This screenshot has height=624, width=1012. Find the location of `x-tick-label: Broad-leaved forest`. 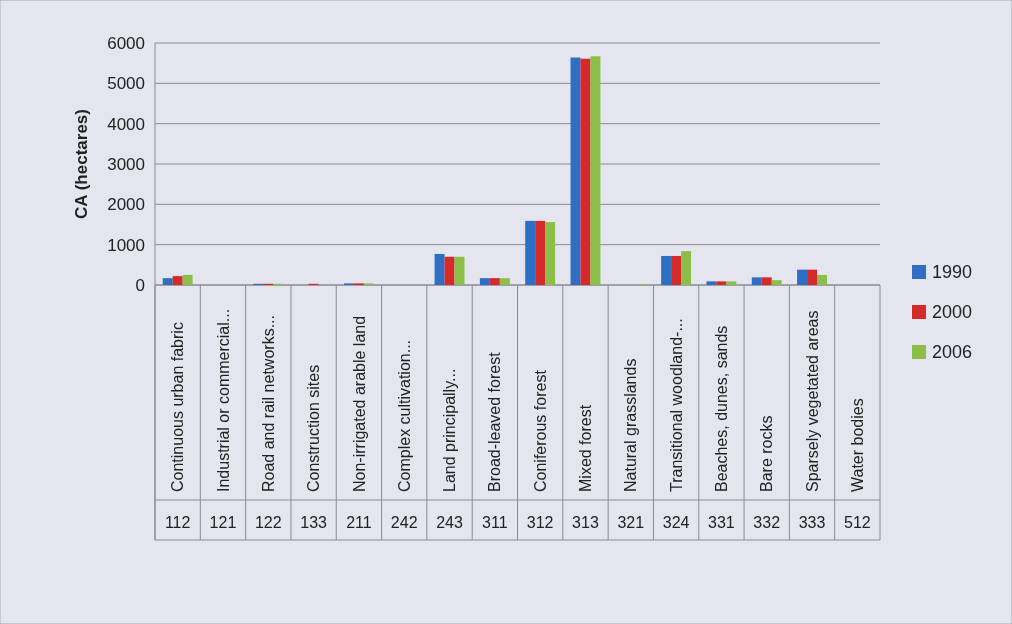

x-tick-label: Broad-leaved forest is located at coordinates (495, 421).